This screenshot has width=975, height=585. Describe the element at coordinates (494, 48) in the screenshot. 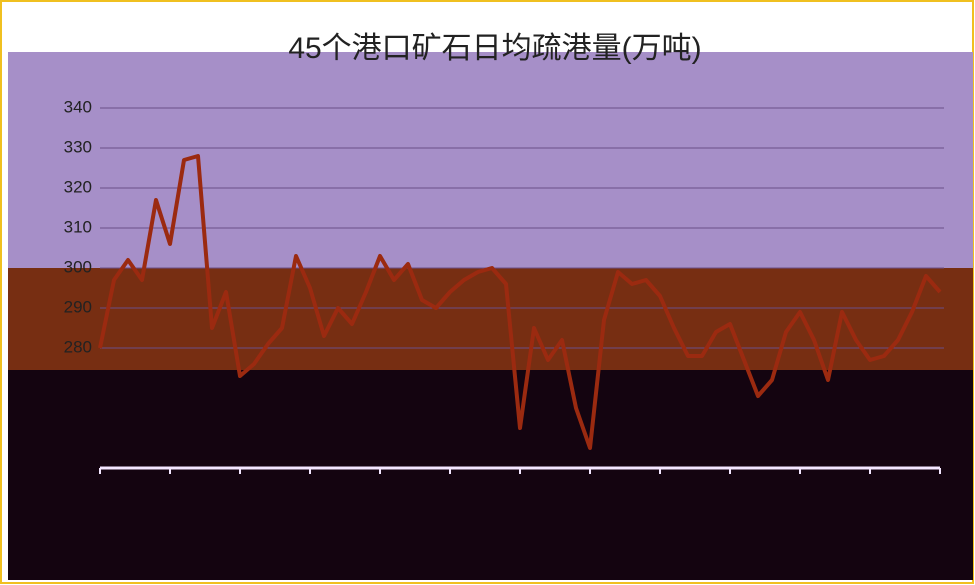

I see `chart-title: 45个港口矿石日均疏港量(万吨)` at that location.